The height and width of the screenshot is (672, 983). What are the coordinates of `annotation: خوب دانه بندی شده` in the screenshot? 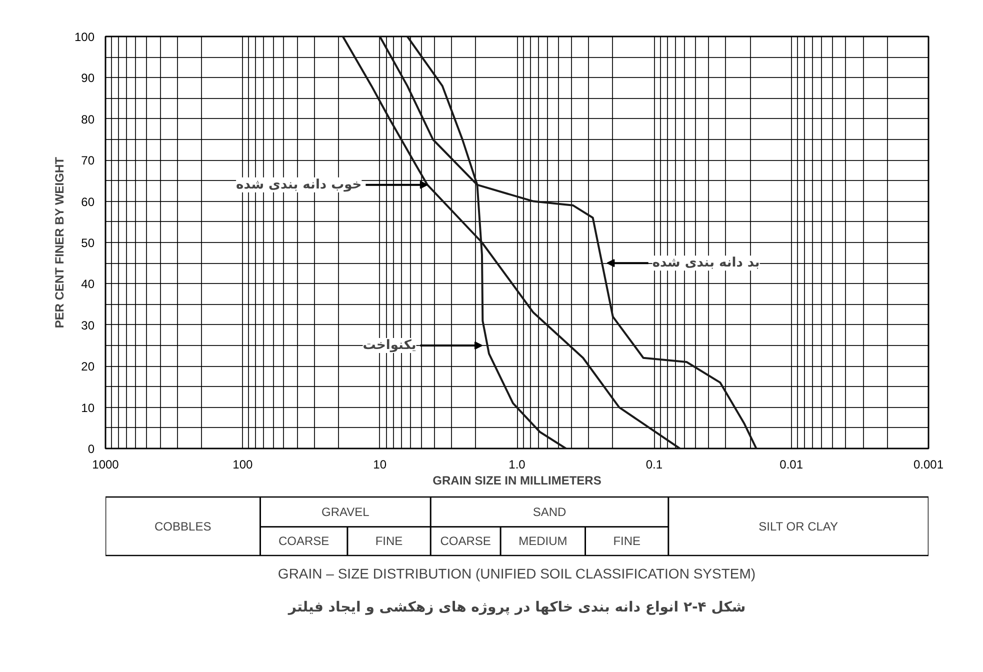 It's located at (299, 184).